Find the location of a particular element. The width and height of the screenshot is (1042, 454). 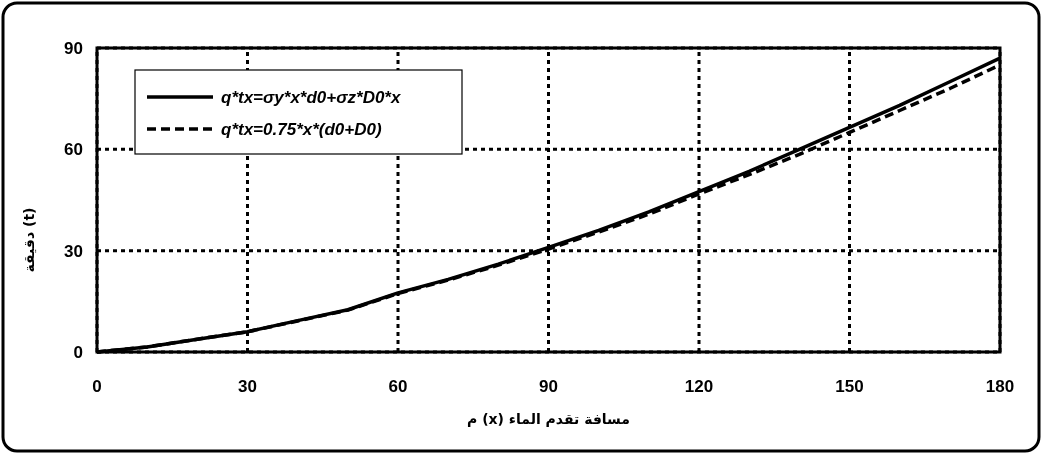

x-tick-label: 90 is located at coordinates (548, 386).